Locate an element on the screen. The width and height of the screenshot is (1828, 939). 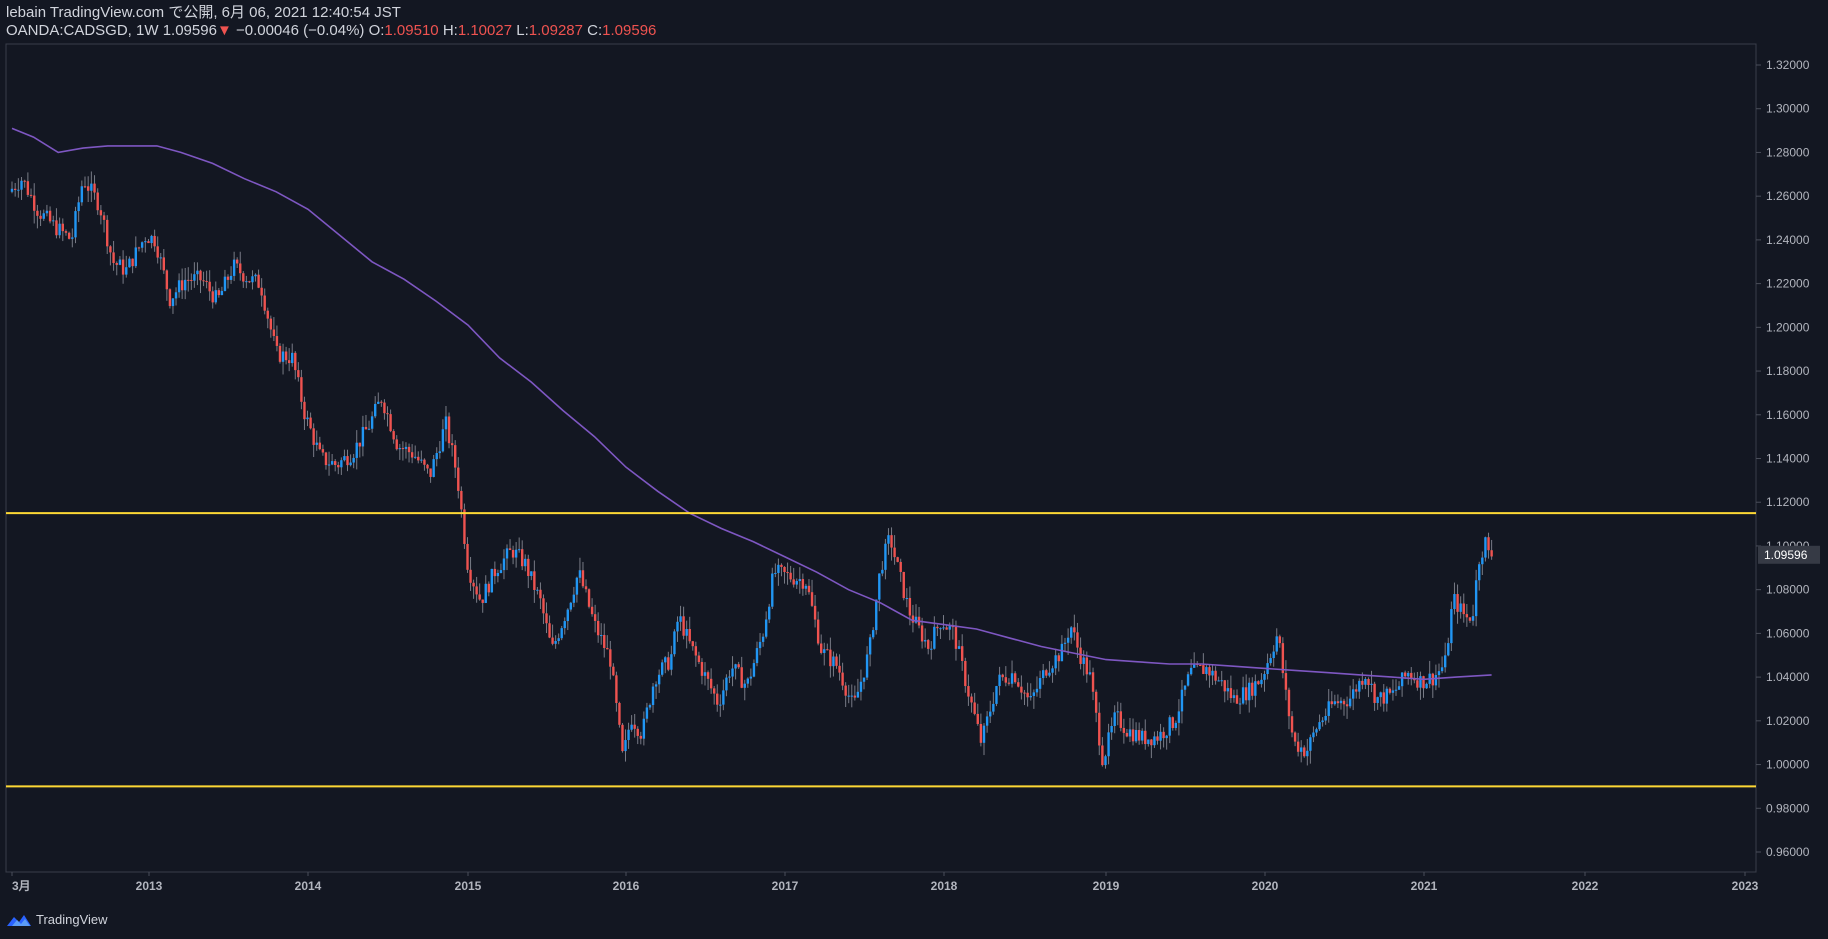
price-tick-label: 1.26000 is located at coordinates (1788, 196).